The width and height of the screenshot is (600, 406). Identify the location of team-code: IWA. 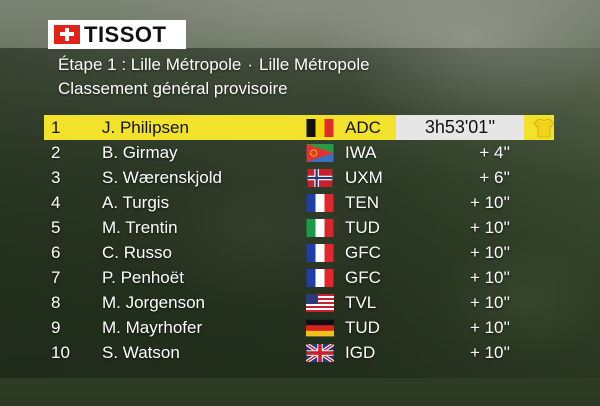
(361, 152).